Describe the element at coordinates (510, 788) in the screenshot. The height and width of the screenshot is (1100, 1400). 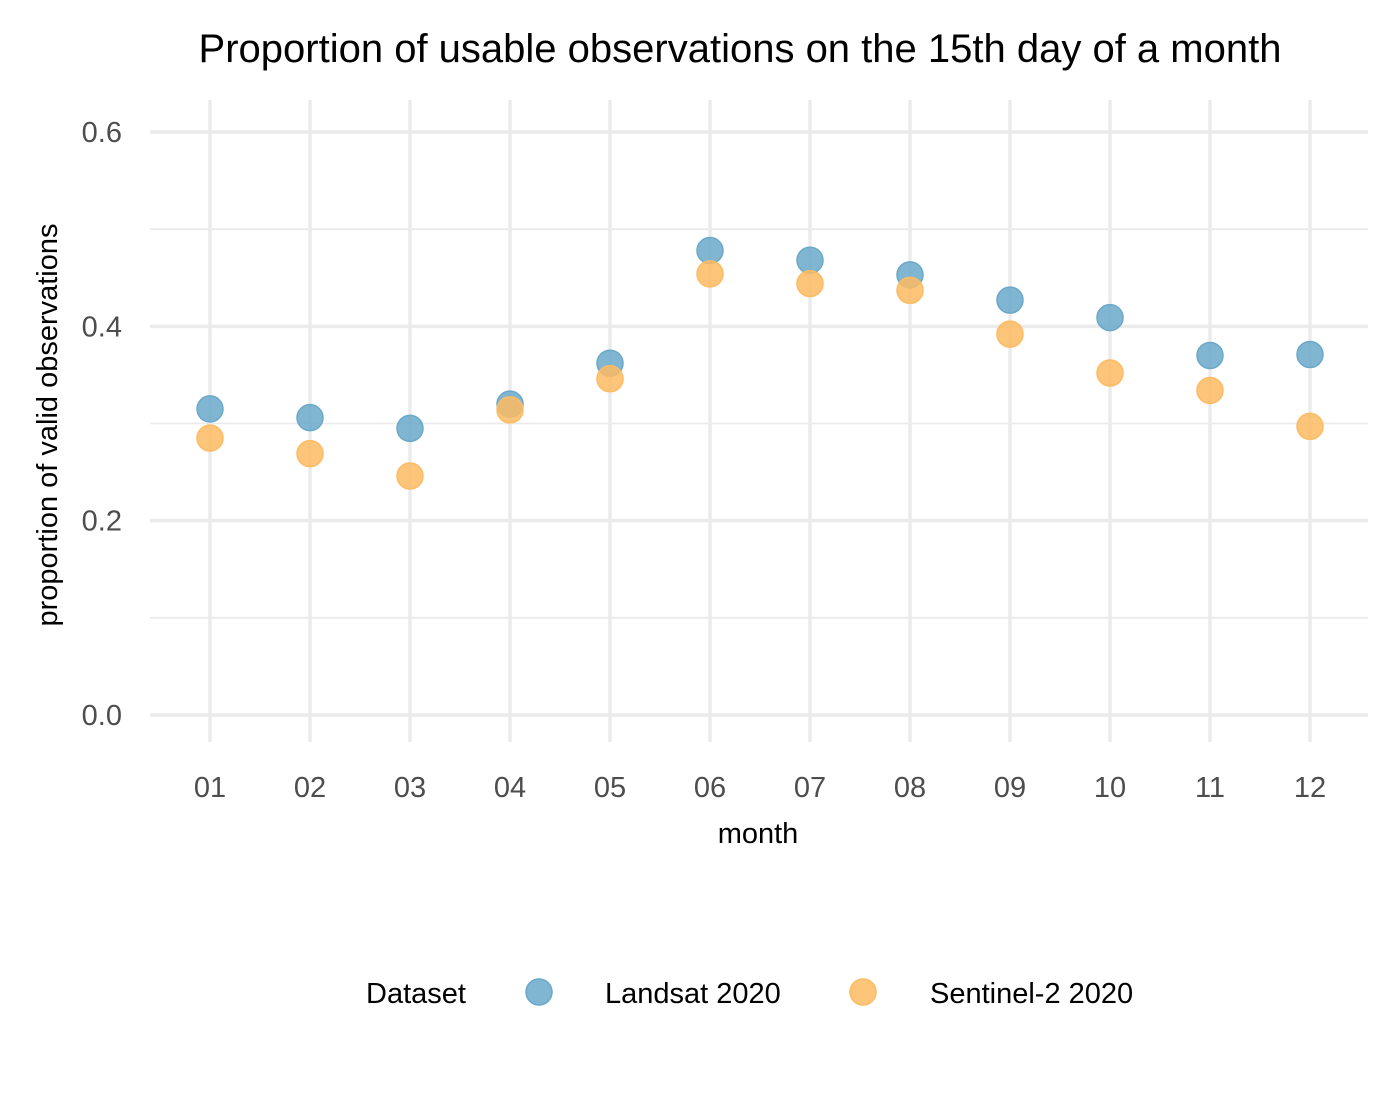
I see `x-tick-label: 04` at that location.